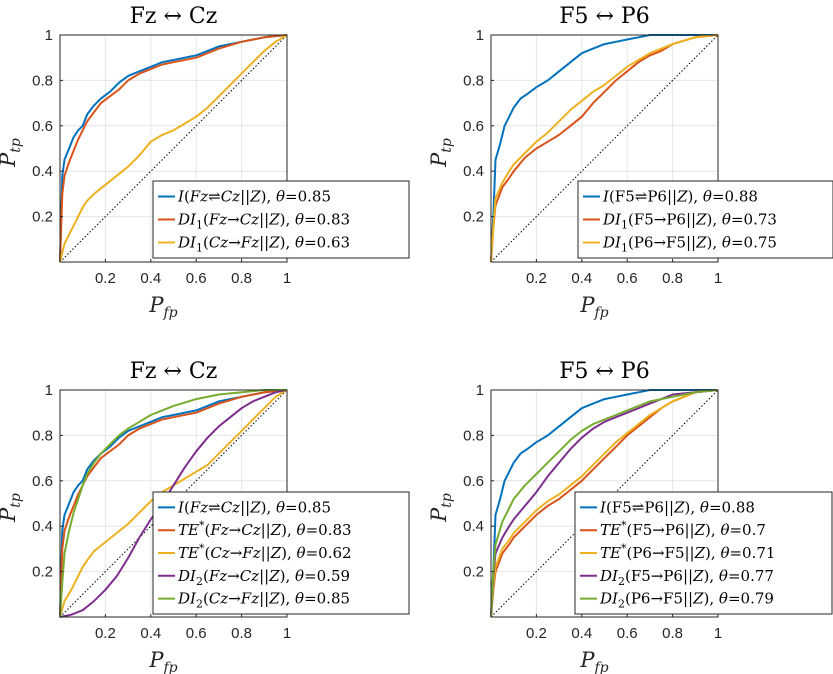 This screenshot has width=833, height=674. Describe the element at coordinates (686, 577) in the screenshot. I see `legend-entry: DI2(F5→P6||Z), θ=0.77` at that location.